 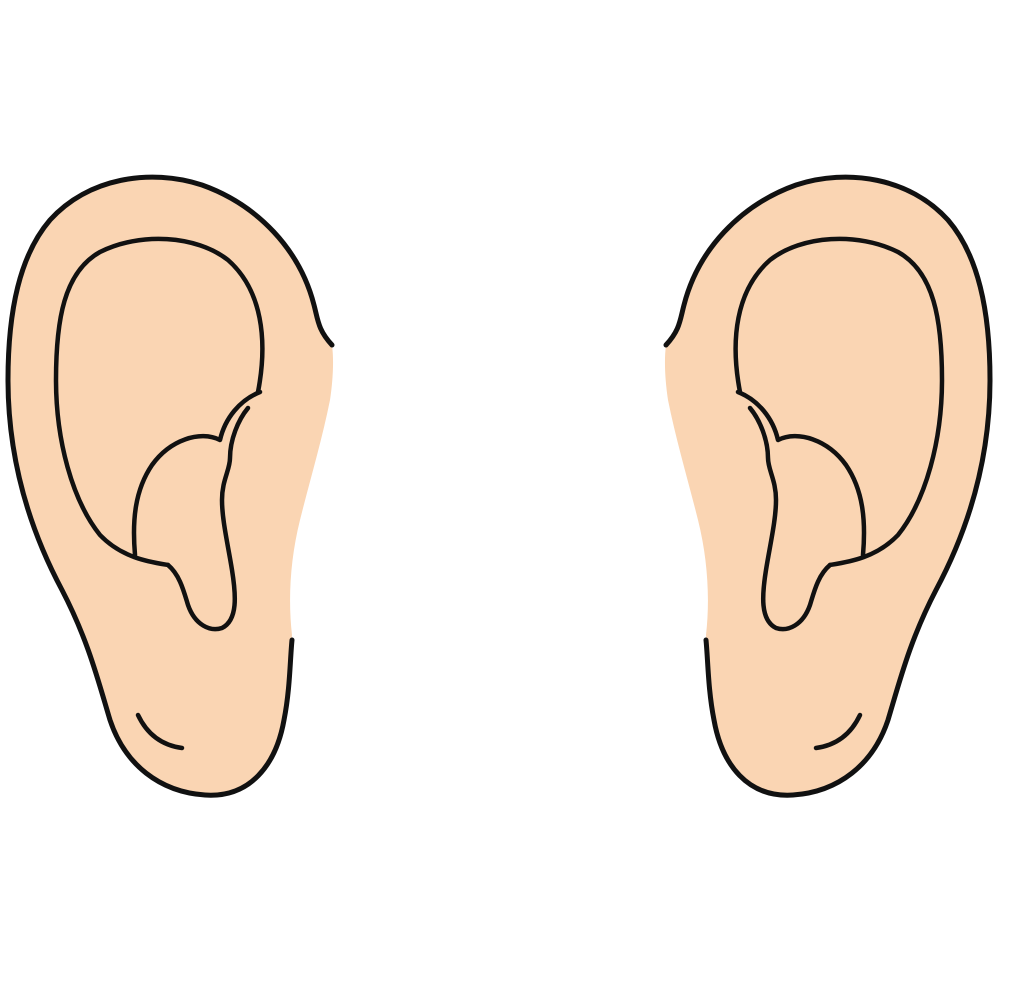 I want to click on left-ear-concha, so click(x=197, y=473).